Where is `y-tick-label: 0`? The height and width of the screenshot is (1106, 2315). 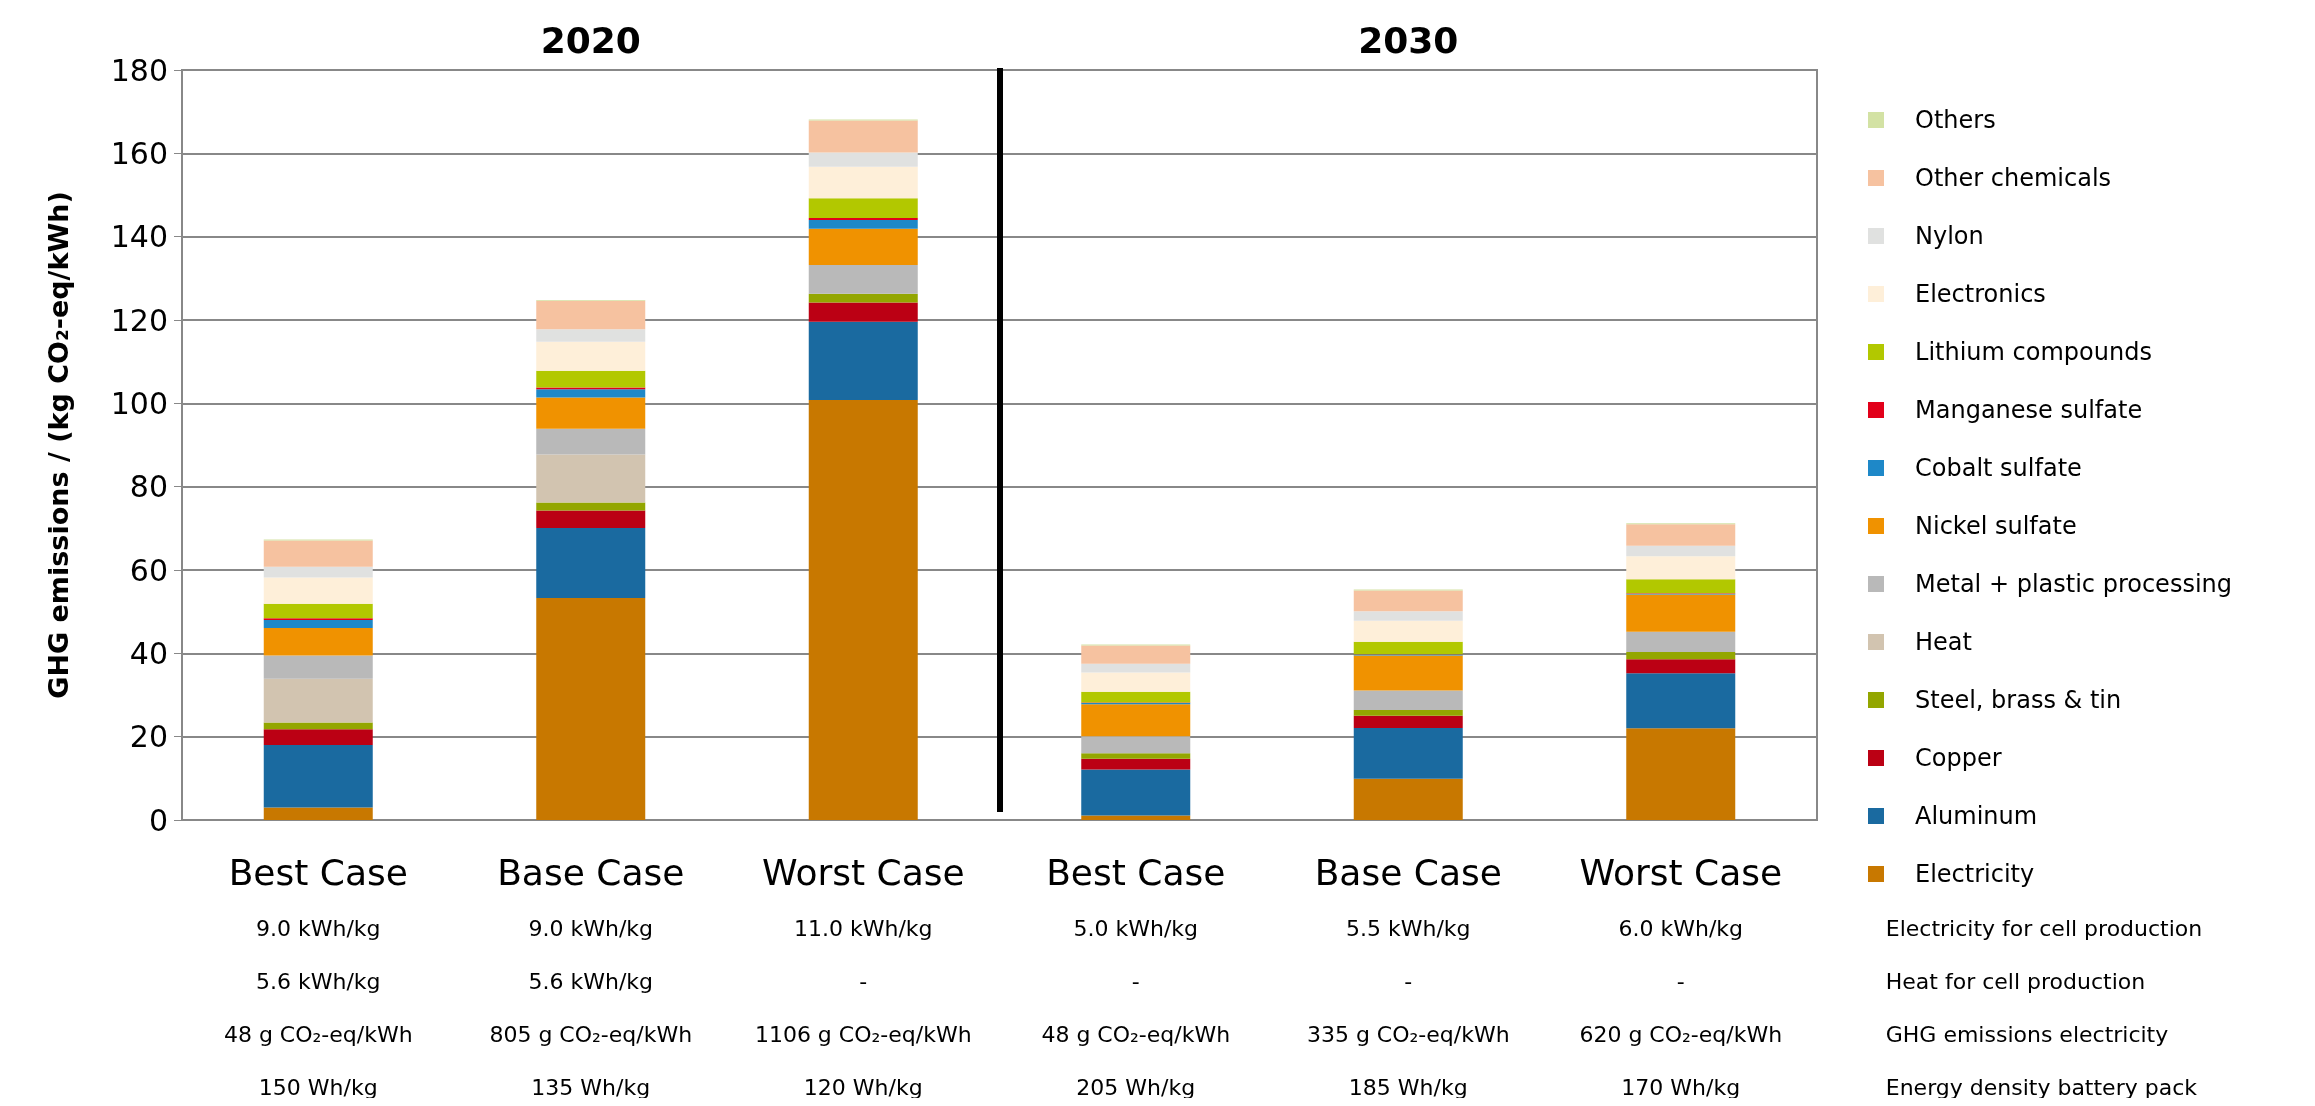
y-tick-label: 0 is located at coordinates (158, 820).